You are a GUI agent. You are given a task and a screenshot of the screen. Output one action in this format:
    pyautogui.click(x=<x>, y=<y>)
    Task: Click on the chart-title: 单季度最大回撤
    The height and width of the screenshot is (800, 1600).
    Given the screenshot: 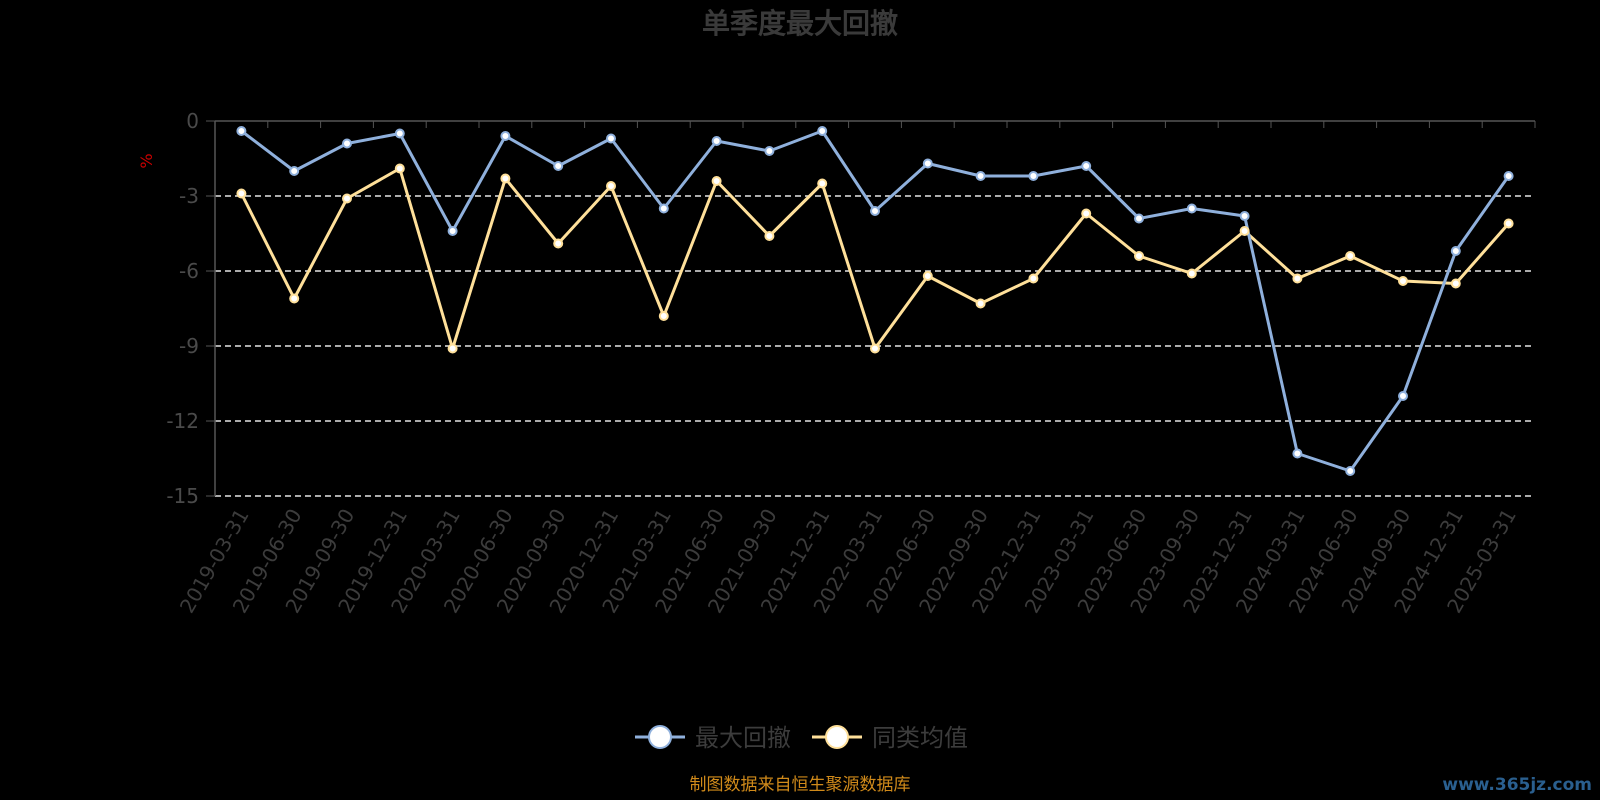 What is the action you would take?
    pyautogui.click(x=800, y=23)
    